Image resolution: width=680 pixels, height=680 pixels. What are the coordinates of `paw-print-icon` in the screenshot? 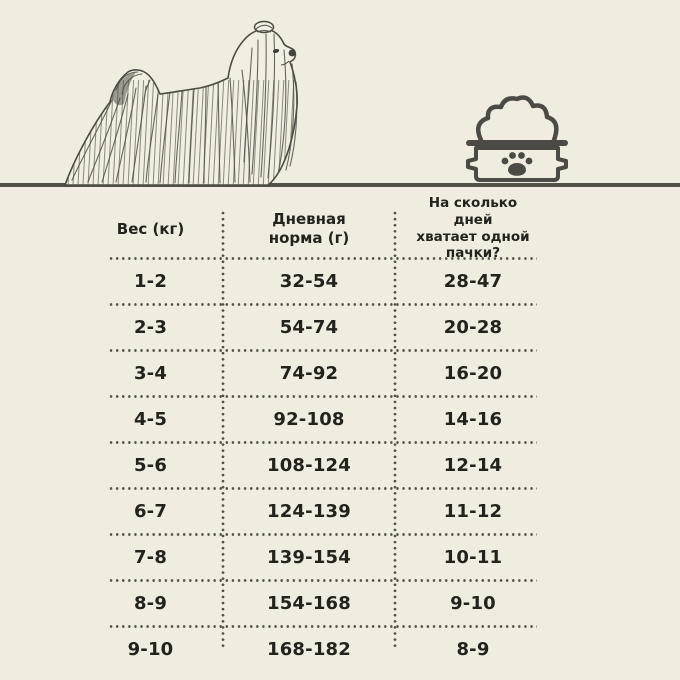 It's located at (517, 164).